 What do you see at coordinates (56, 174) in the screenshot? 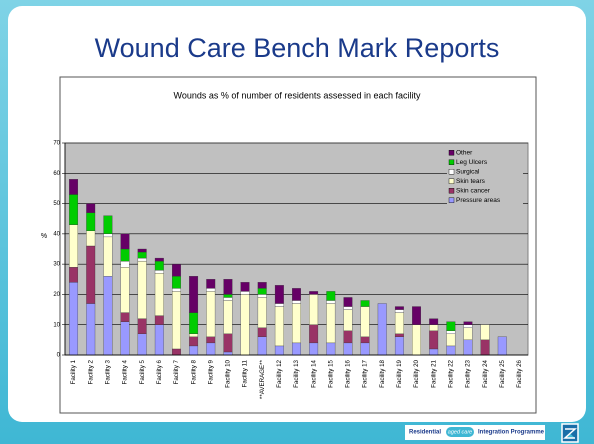
I see `y-tick-label: 60` at bounding box center [56, 174].